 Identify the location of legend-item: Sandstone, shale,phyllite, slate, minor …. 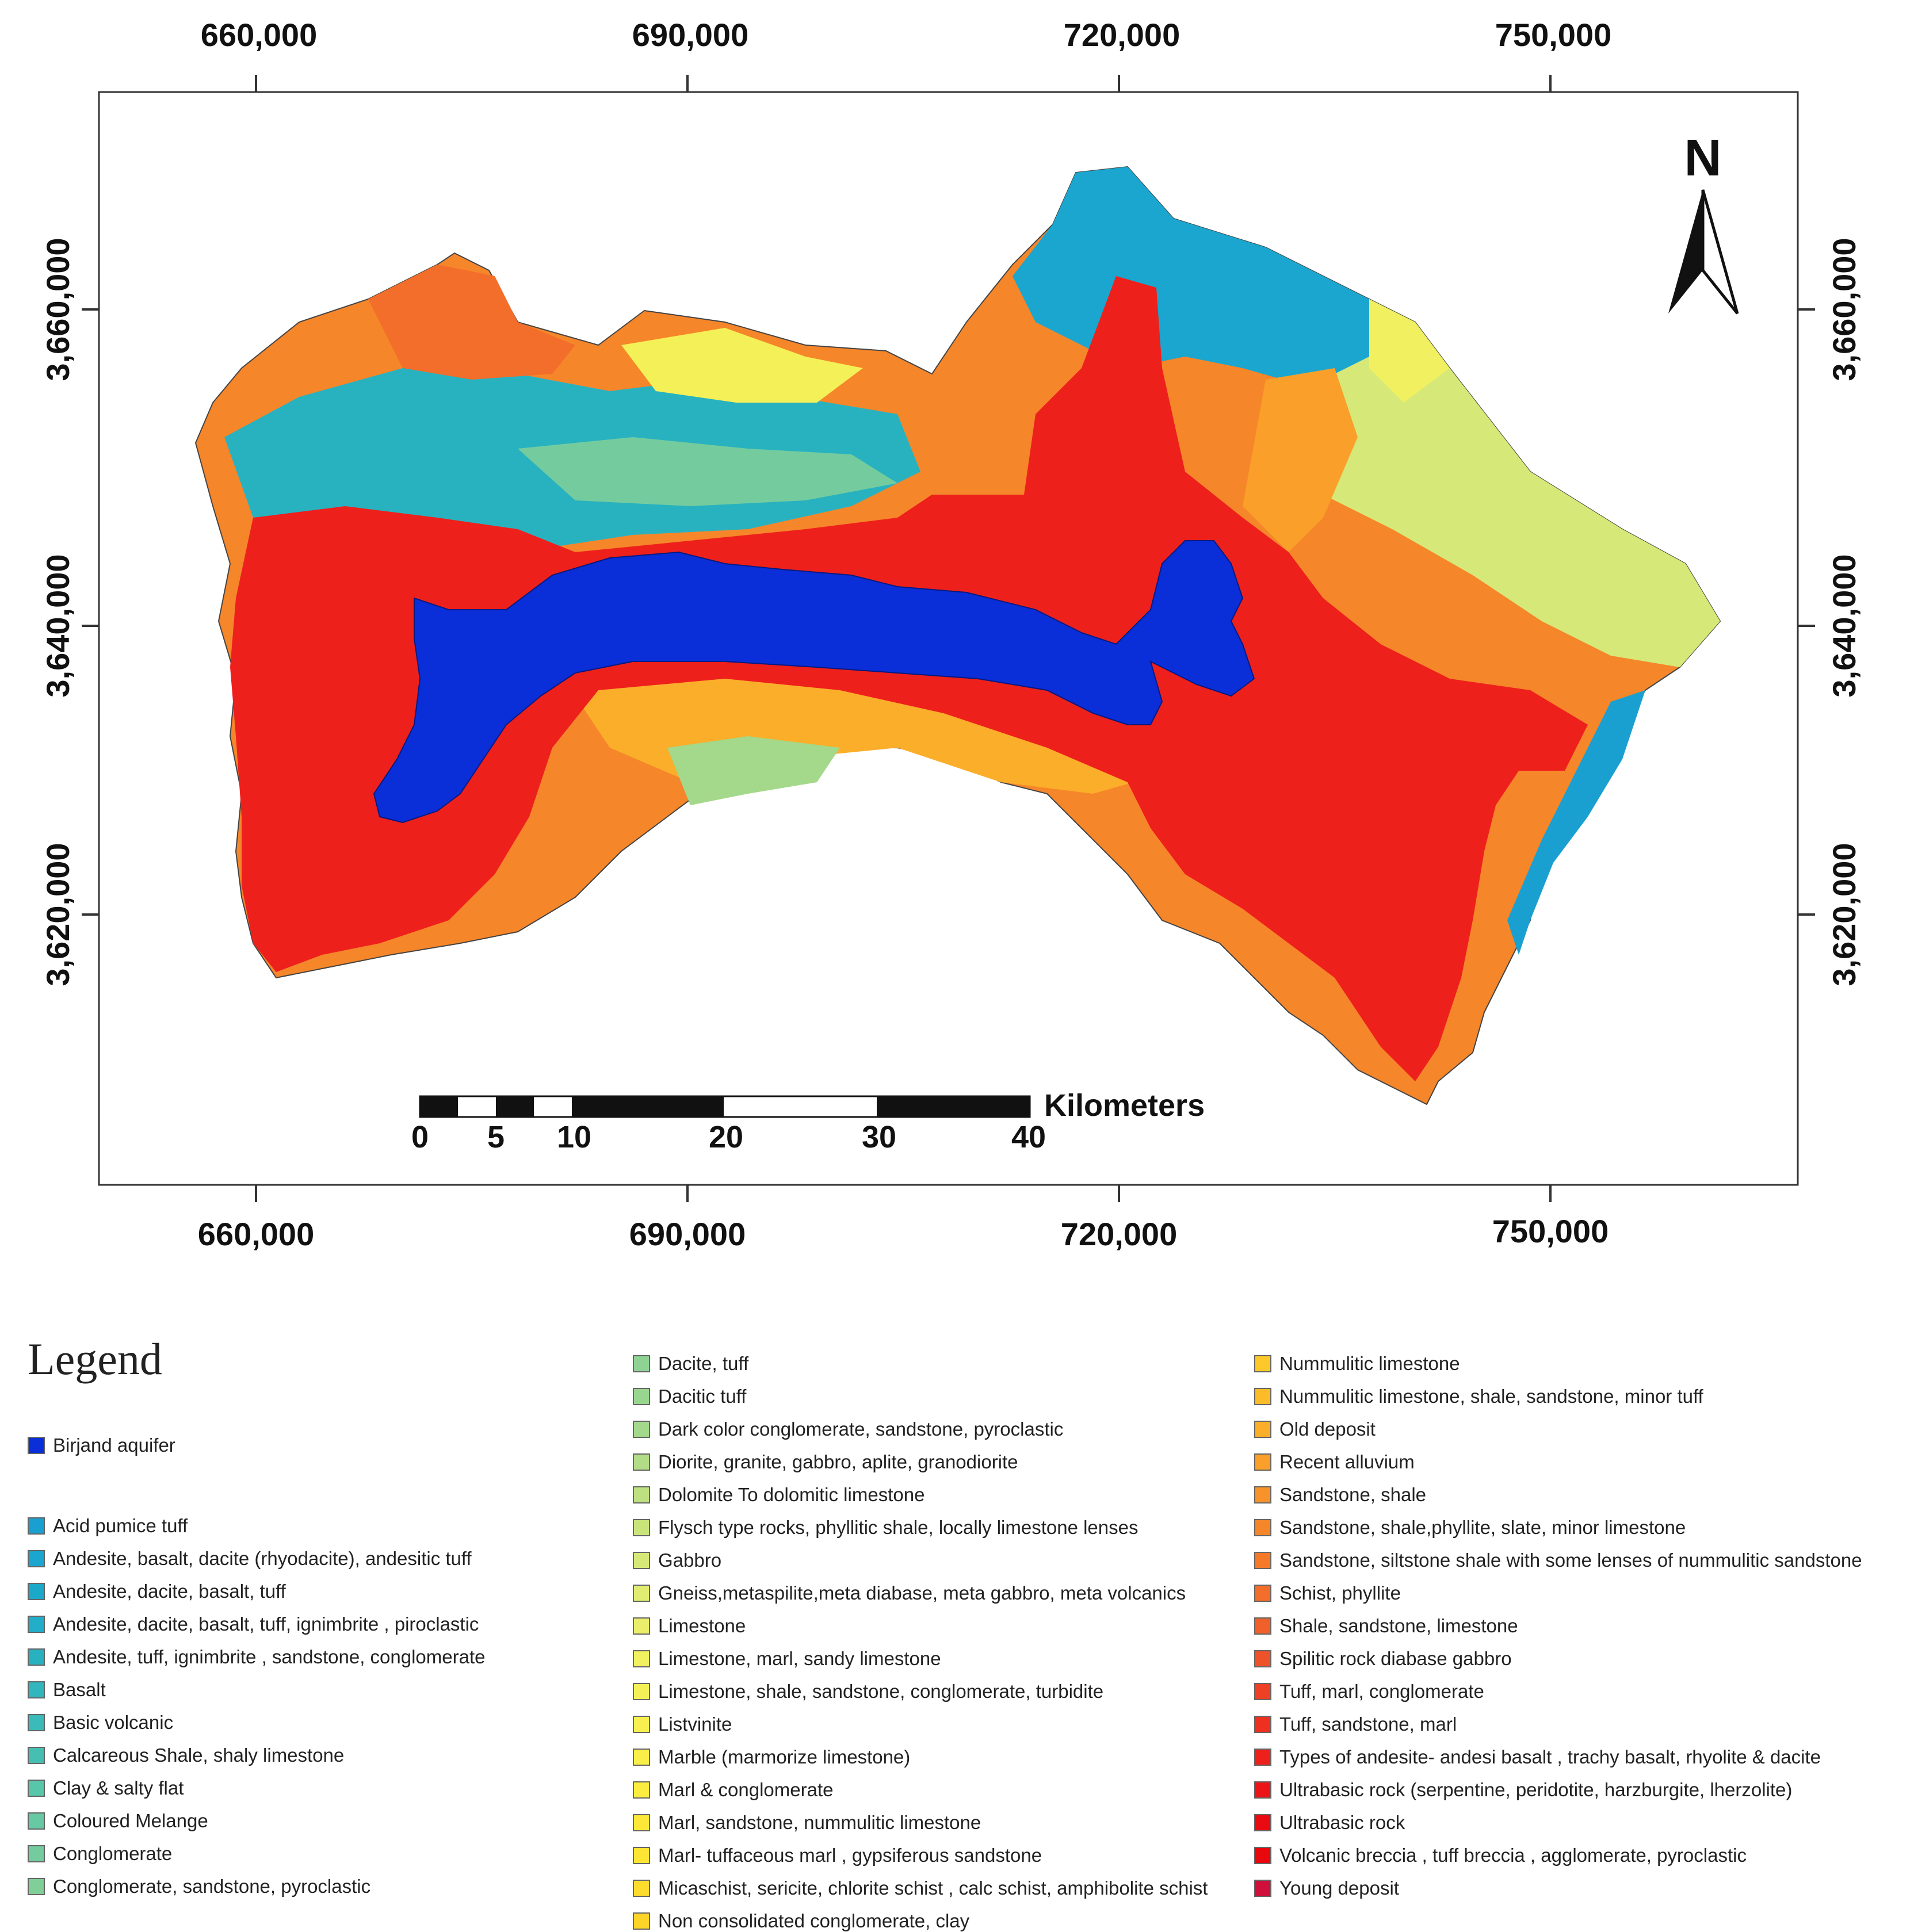
(1470, 1528).